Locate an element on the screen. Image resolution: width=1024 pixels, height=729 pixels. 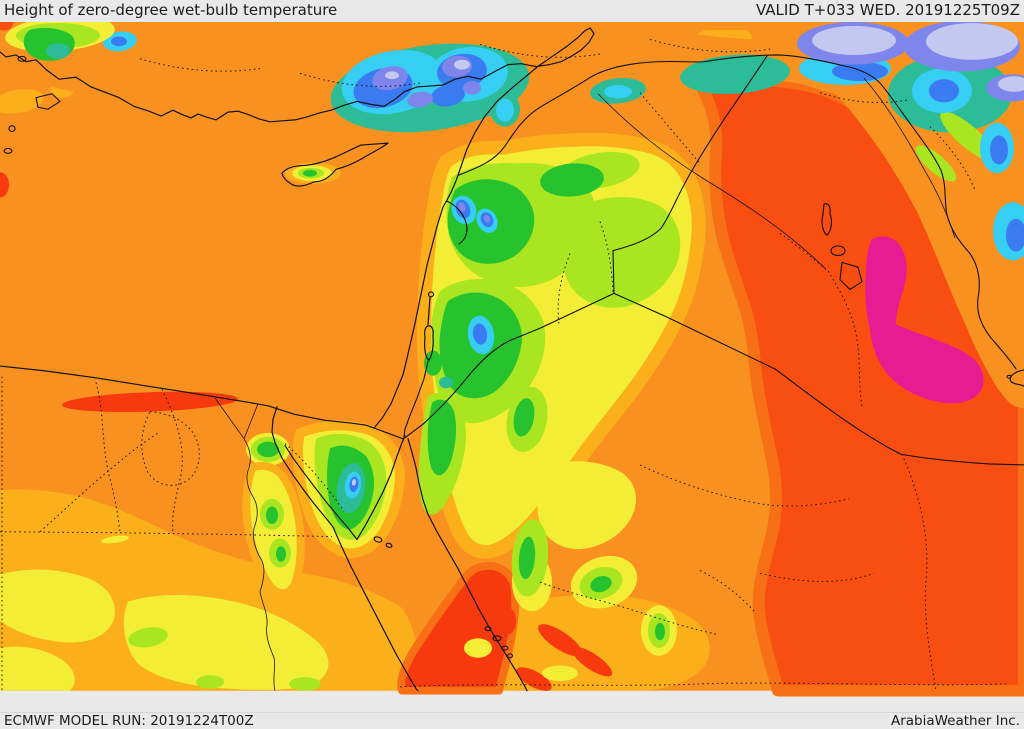
attribution-label: ArabiaWeather Inc. is located at coordinates (955, 721).